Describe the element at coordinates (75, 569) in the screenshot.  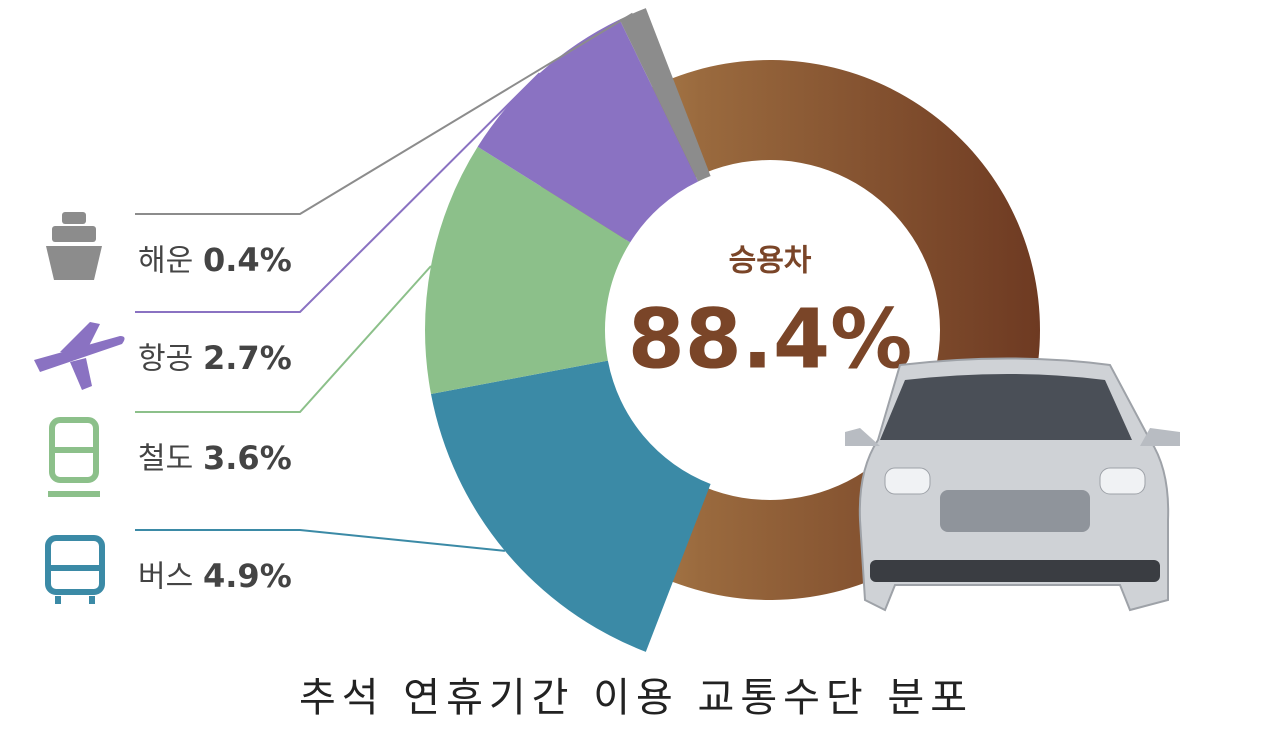
I see `bus-icon` at that location.